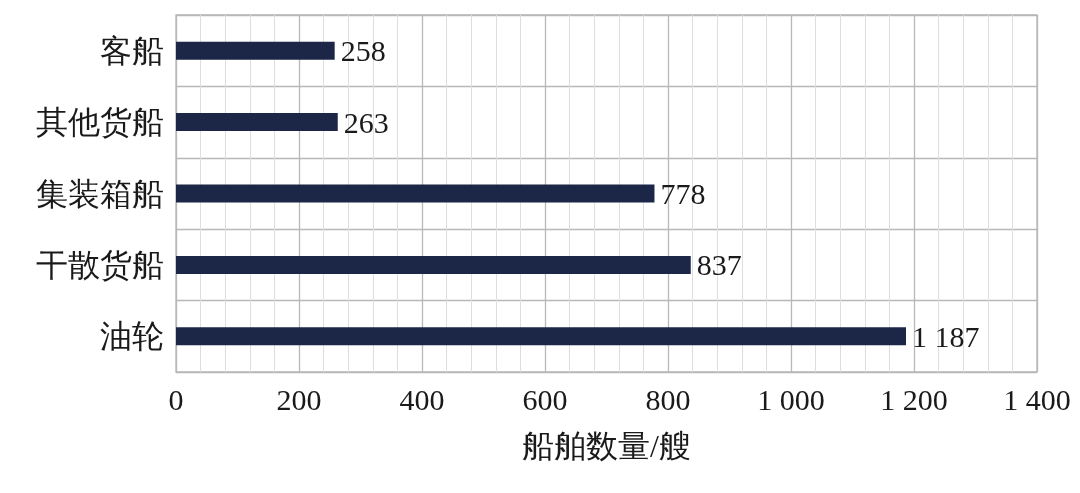 The height and width of the screenshot is (493, 1080). Describe the element at coordinates (100, 193) in the screenshot. I see `y-tick-label: 集装箱船` at that location.